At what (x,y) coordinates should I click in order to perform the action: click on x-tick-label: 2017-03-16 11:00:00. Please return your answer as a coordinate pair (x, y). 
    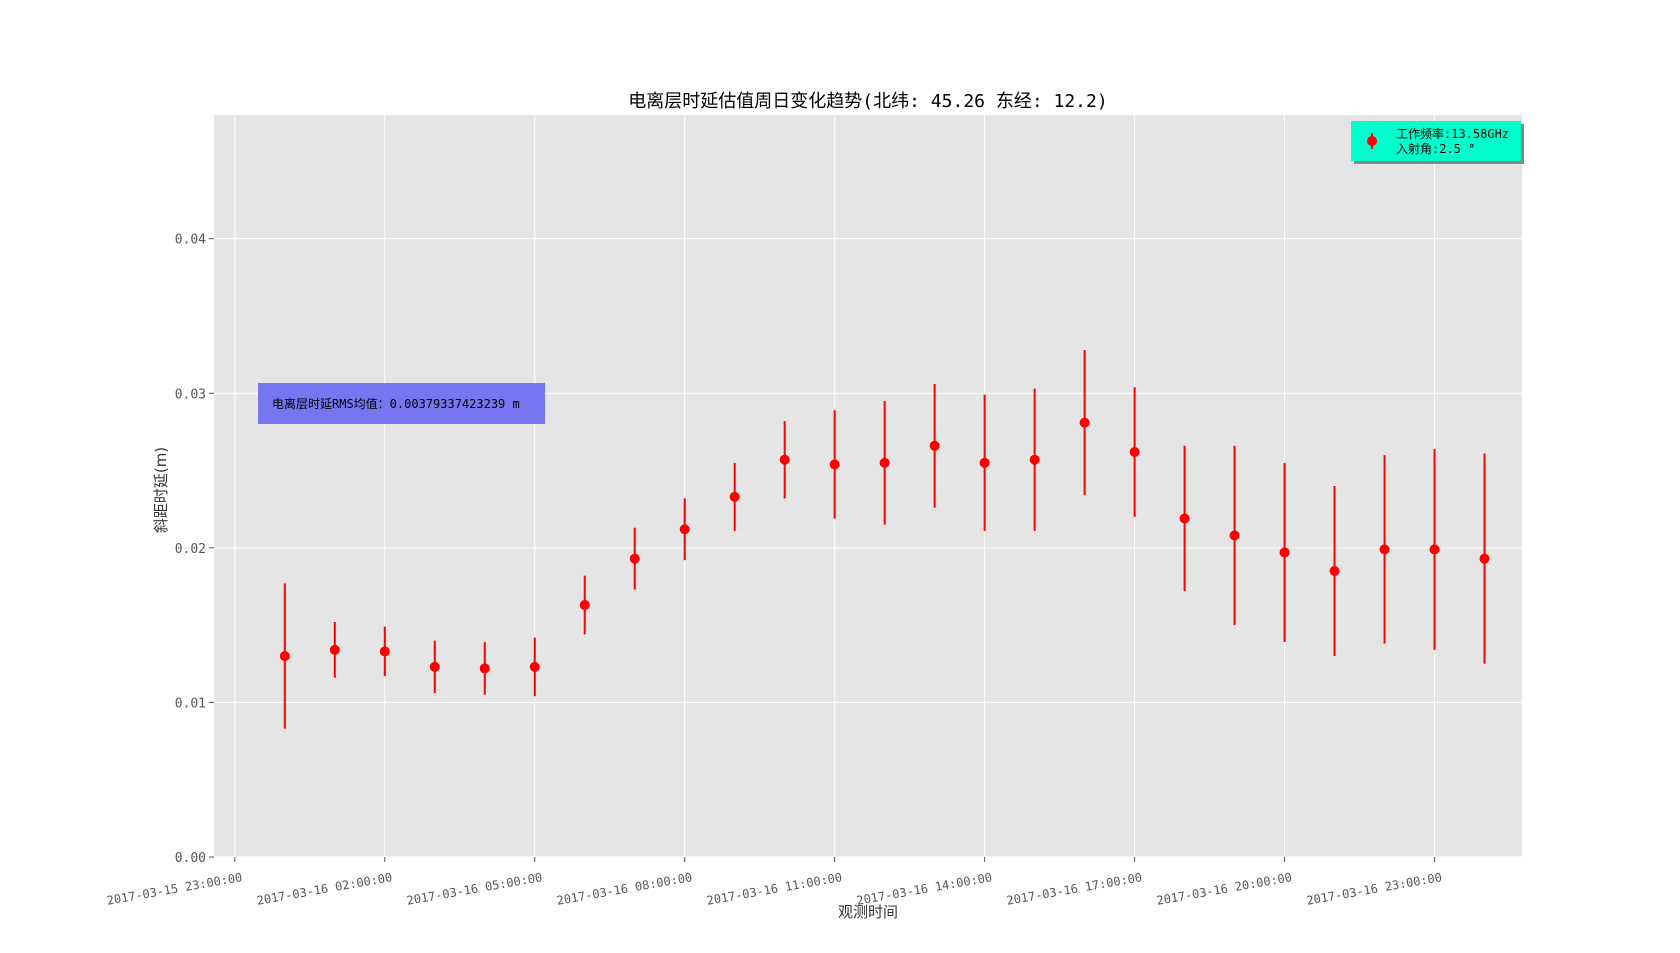
    Looking at the image, I should click on (775, 889).